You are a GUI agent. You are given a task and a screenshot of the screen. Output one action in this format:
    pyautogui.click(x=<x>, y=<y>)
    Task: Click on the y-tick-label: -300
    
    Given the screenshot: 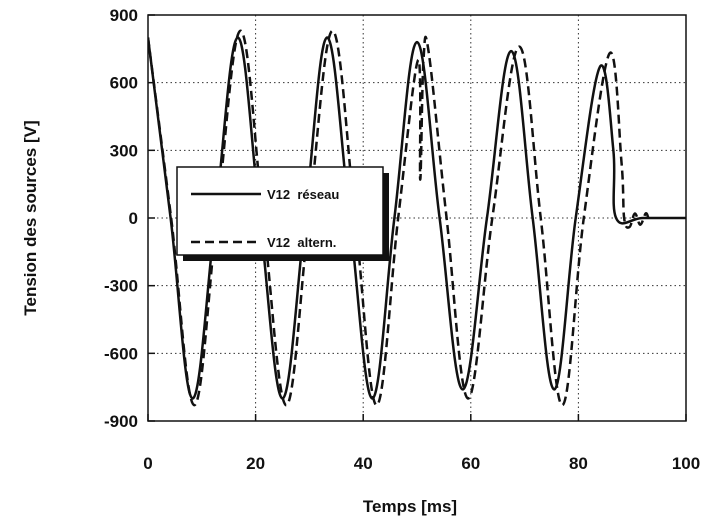 What is the action you would take?
    pyautogui.click(x=121, y=286)
    